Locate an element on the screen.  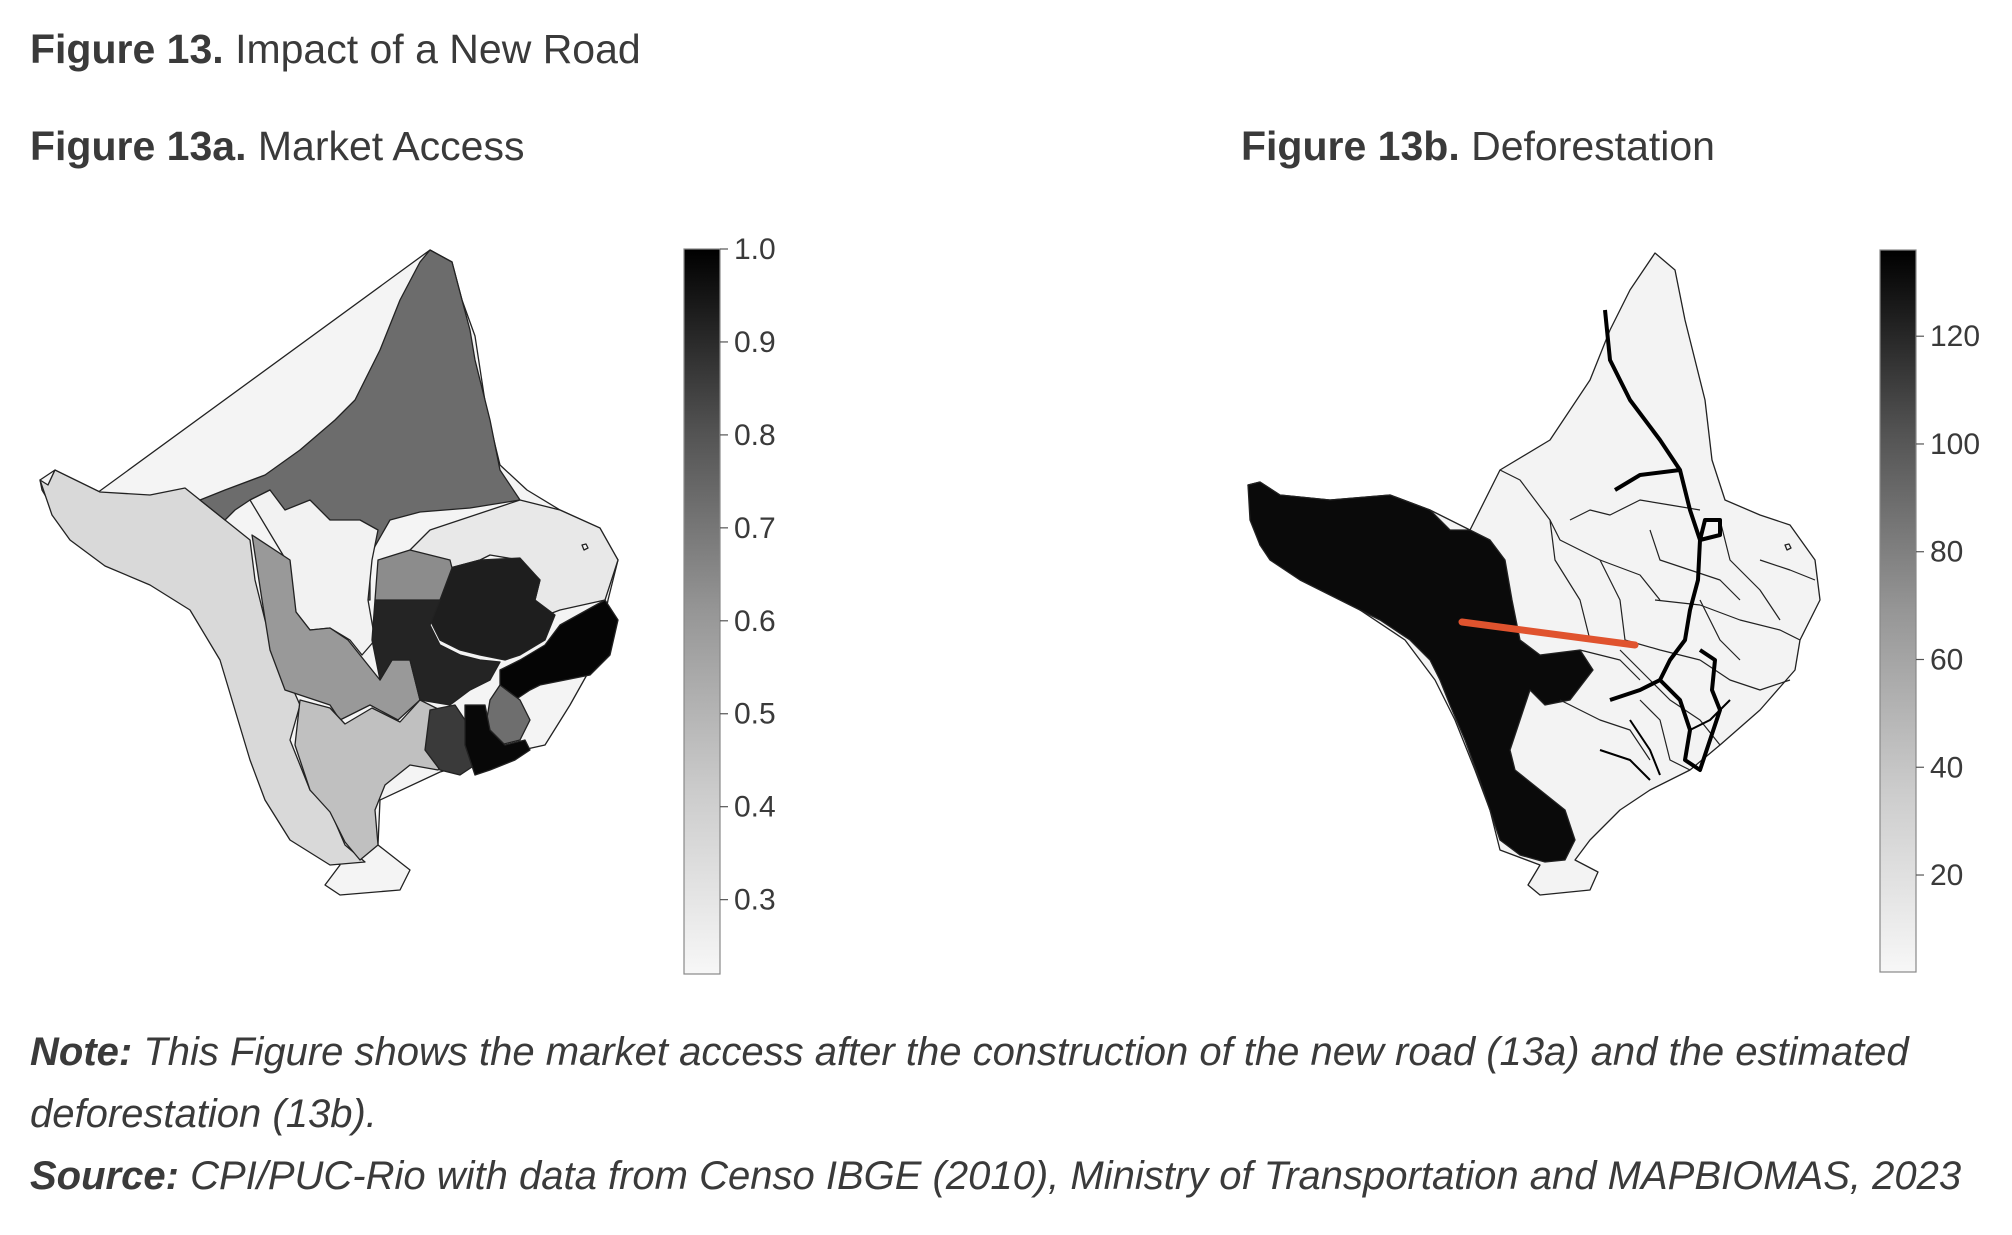
colorbar-b: 20 40 60 80 100 120 is located at coordinates (1929, 611).